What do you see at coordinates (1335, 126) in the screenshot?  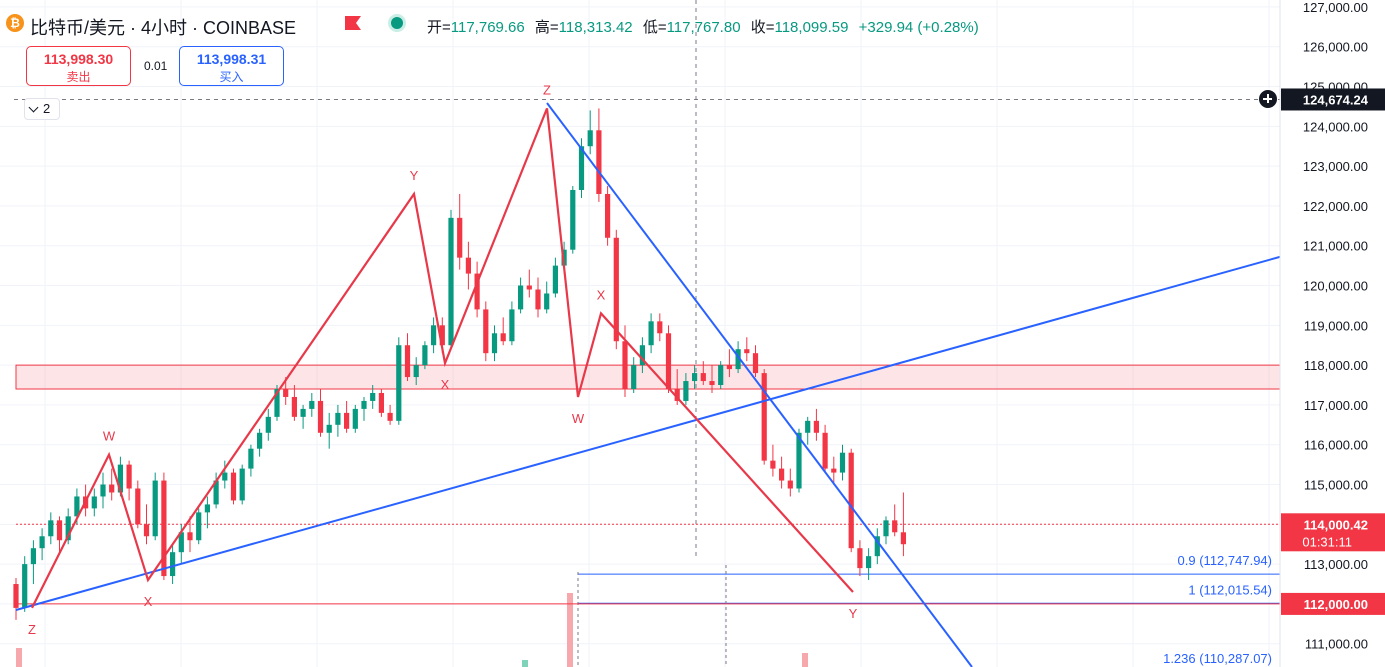 I see `price-axis-tick: 124,000.00` at bounding box center [1335, 126].